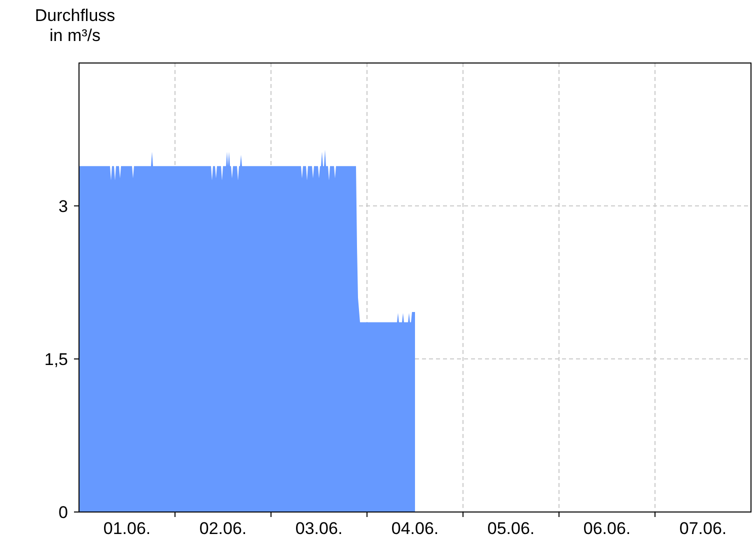  What do you see at coordinates (319, 528) in the screenshot?
I see `x-tick-label: 03.06.` at bounding box center [319, 528].